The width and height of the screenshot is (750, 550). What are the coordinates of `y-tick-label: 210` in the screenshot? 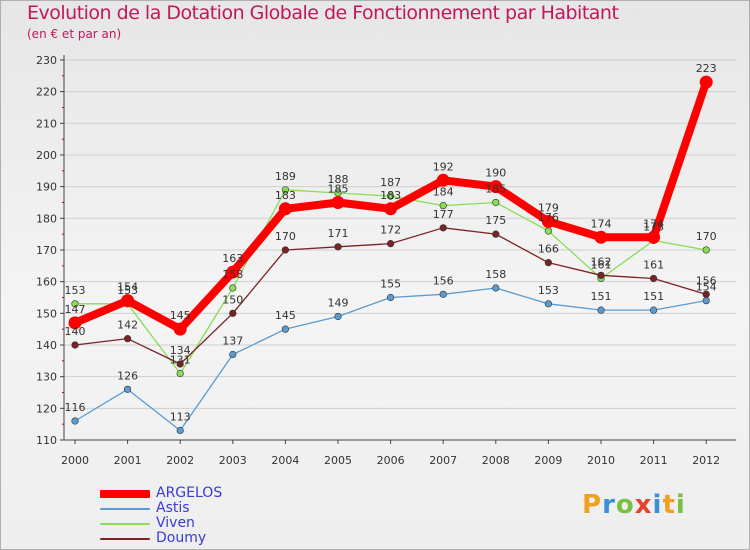 It's located at (46, 123).